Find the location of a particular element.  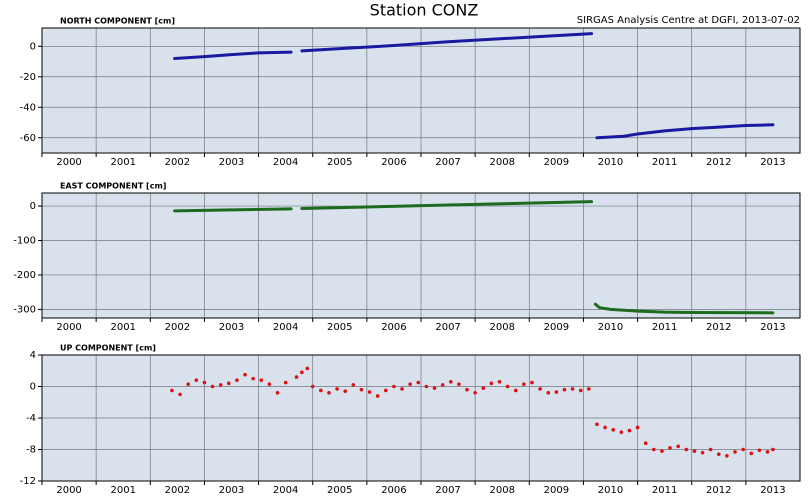

x-tick-label: 2010 is located at coordinates (610, 162).